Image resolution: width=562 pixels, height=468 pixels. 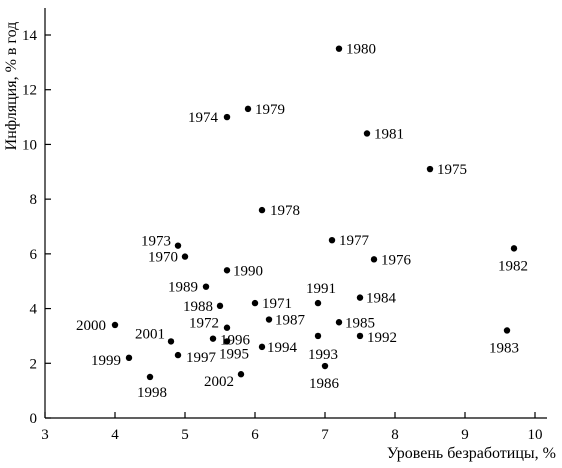 What do you see at coordinates (152, 393) in the screenshot?
I see `point-label-1998: 1998` at bounding box center [152, 393].